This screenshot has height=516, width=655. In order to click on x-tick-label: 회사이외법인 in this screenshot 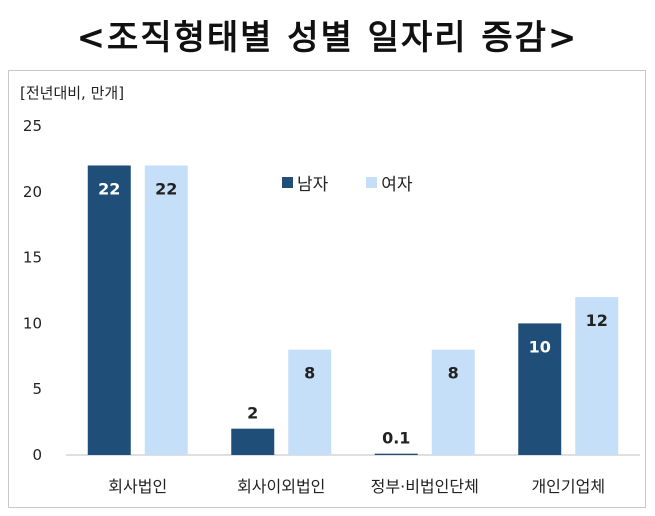, I will do `click(281, 486)`.